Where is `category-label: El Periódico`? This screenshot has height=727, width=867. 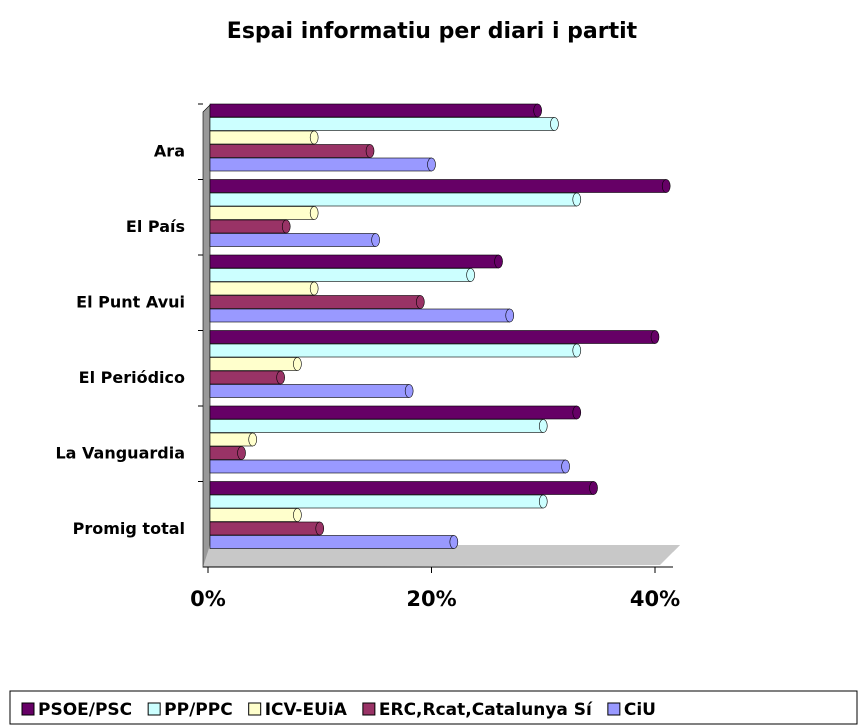 category-label: El Periódico is located at coordinates (132, 377).